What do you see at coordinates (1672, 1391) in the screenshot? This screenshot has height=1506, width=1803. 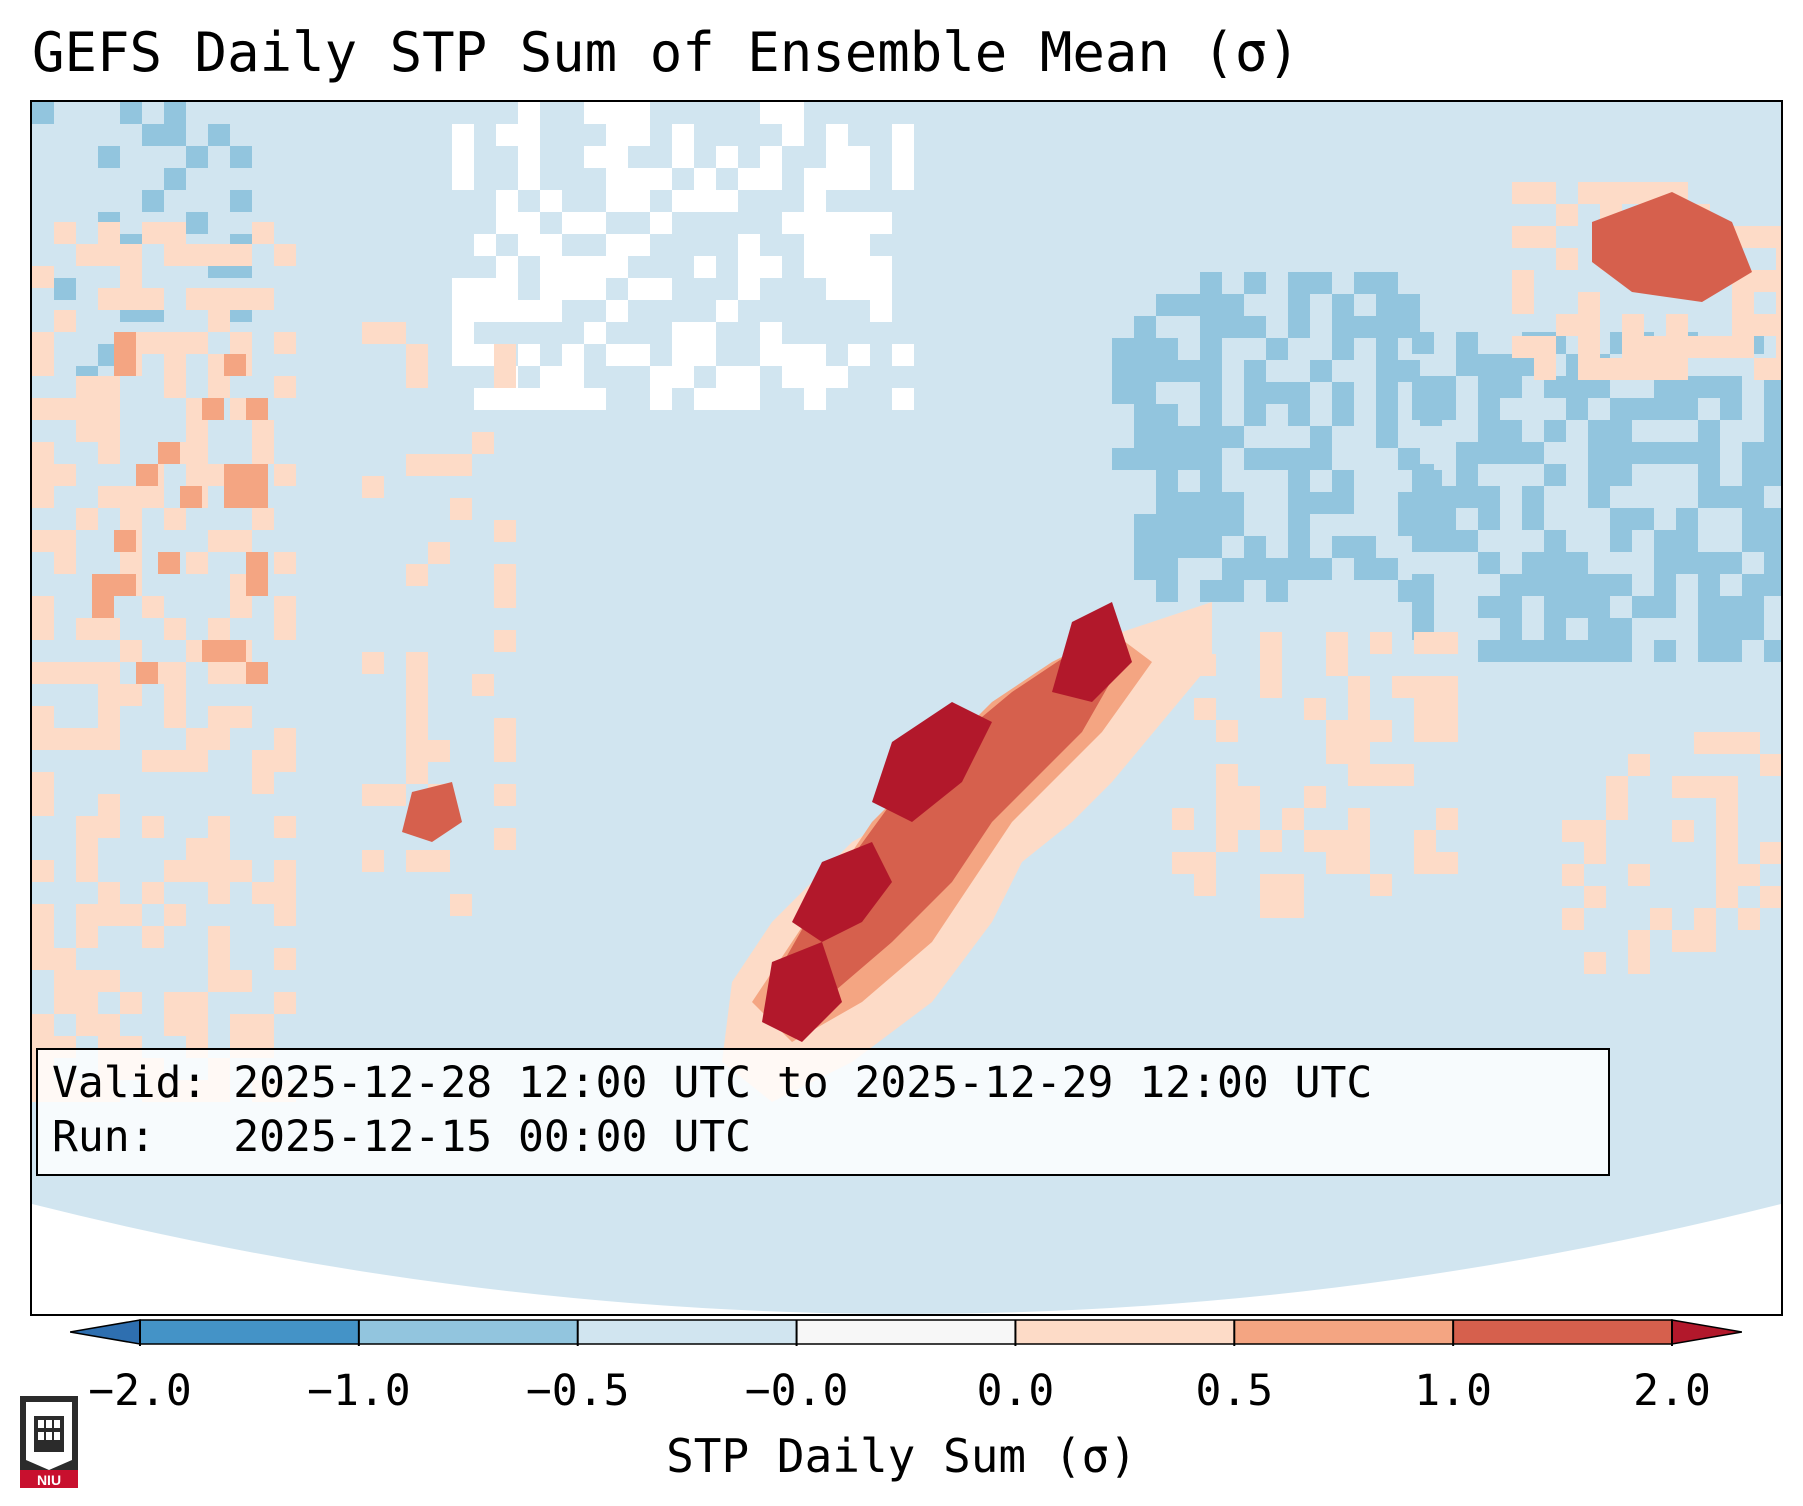 I see `colorbar-tick-label: 2.0` at bounding box center [1672, 1391].